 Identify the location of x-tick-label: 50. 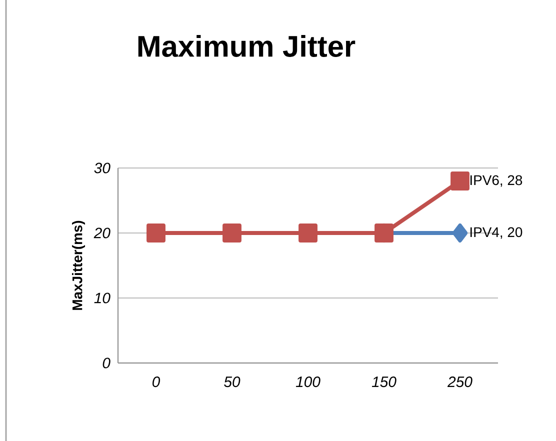
(232, 382).